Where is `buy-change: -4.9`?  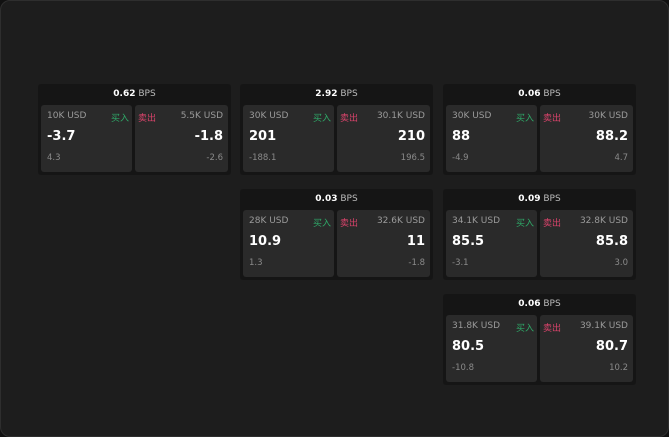
buy-change: -4.9 is located at coordinates (460, 158).